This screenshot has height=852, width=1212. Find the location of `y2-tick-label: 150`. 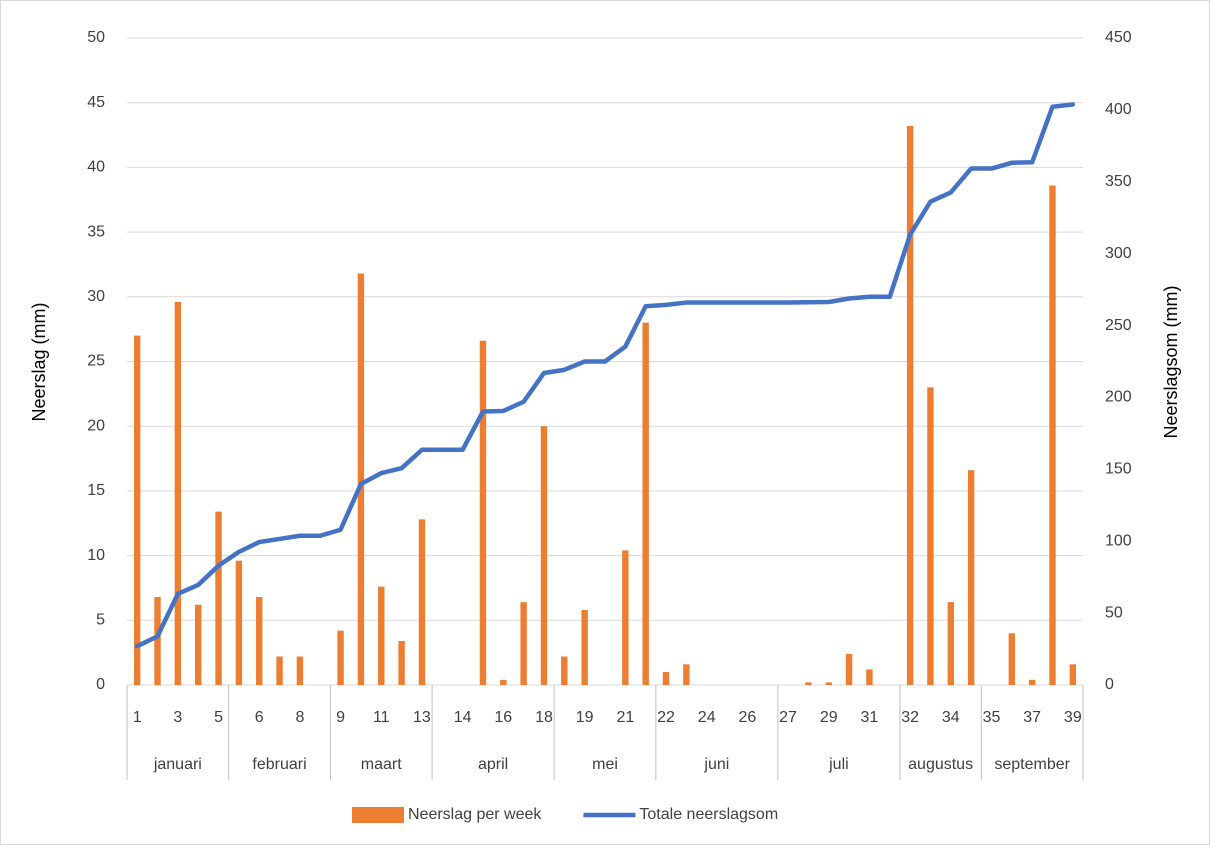

y2-tick-label: 150 is located at coordinates (1118, 469).